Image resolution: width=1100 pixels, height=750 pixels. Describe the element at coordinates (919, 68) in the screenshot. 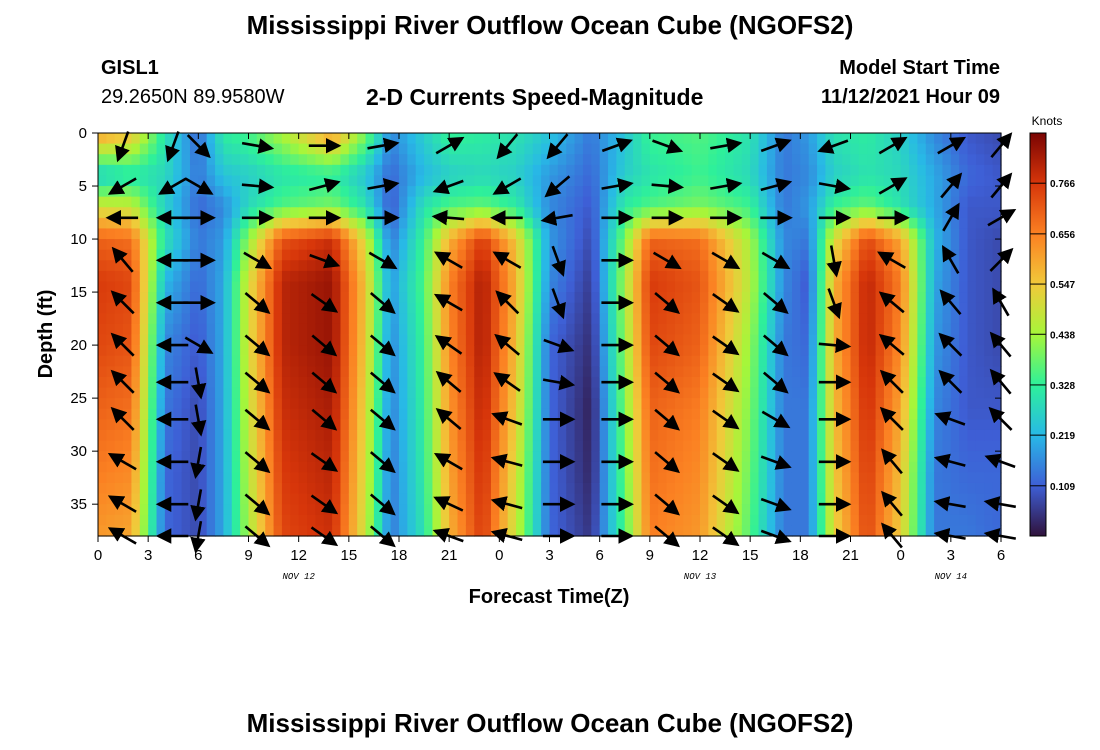

I see `model-start-label: Model Start Time` at that location.